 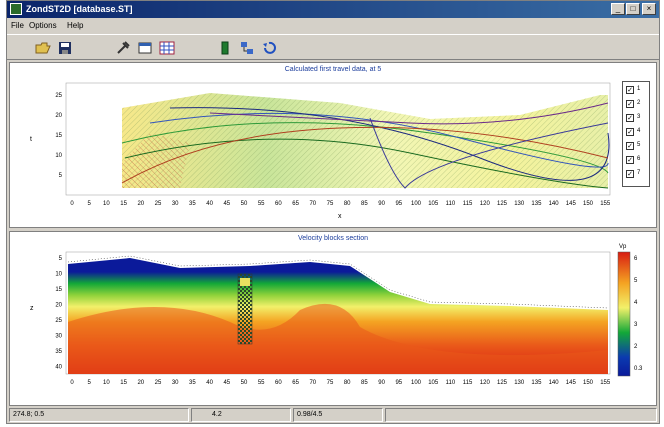 I want to click on upper-ytick-label: 10, so click(x=58, y=156).